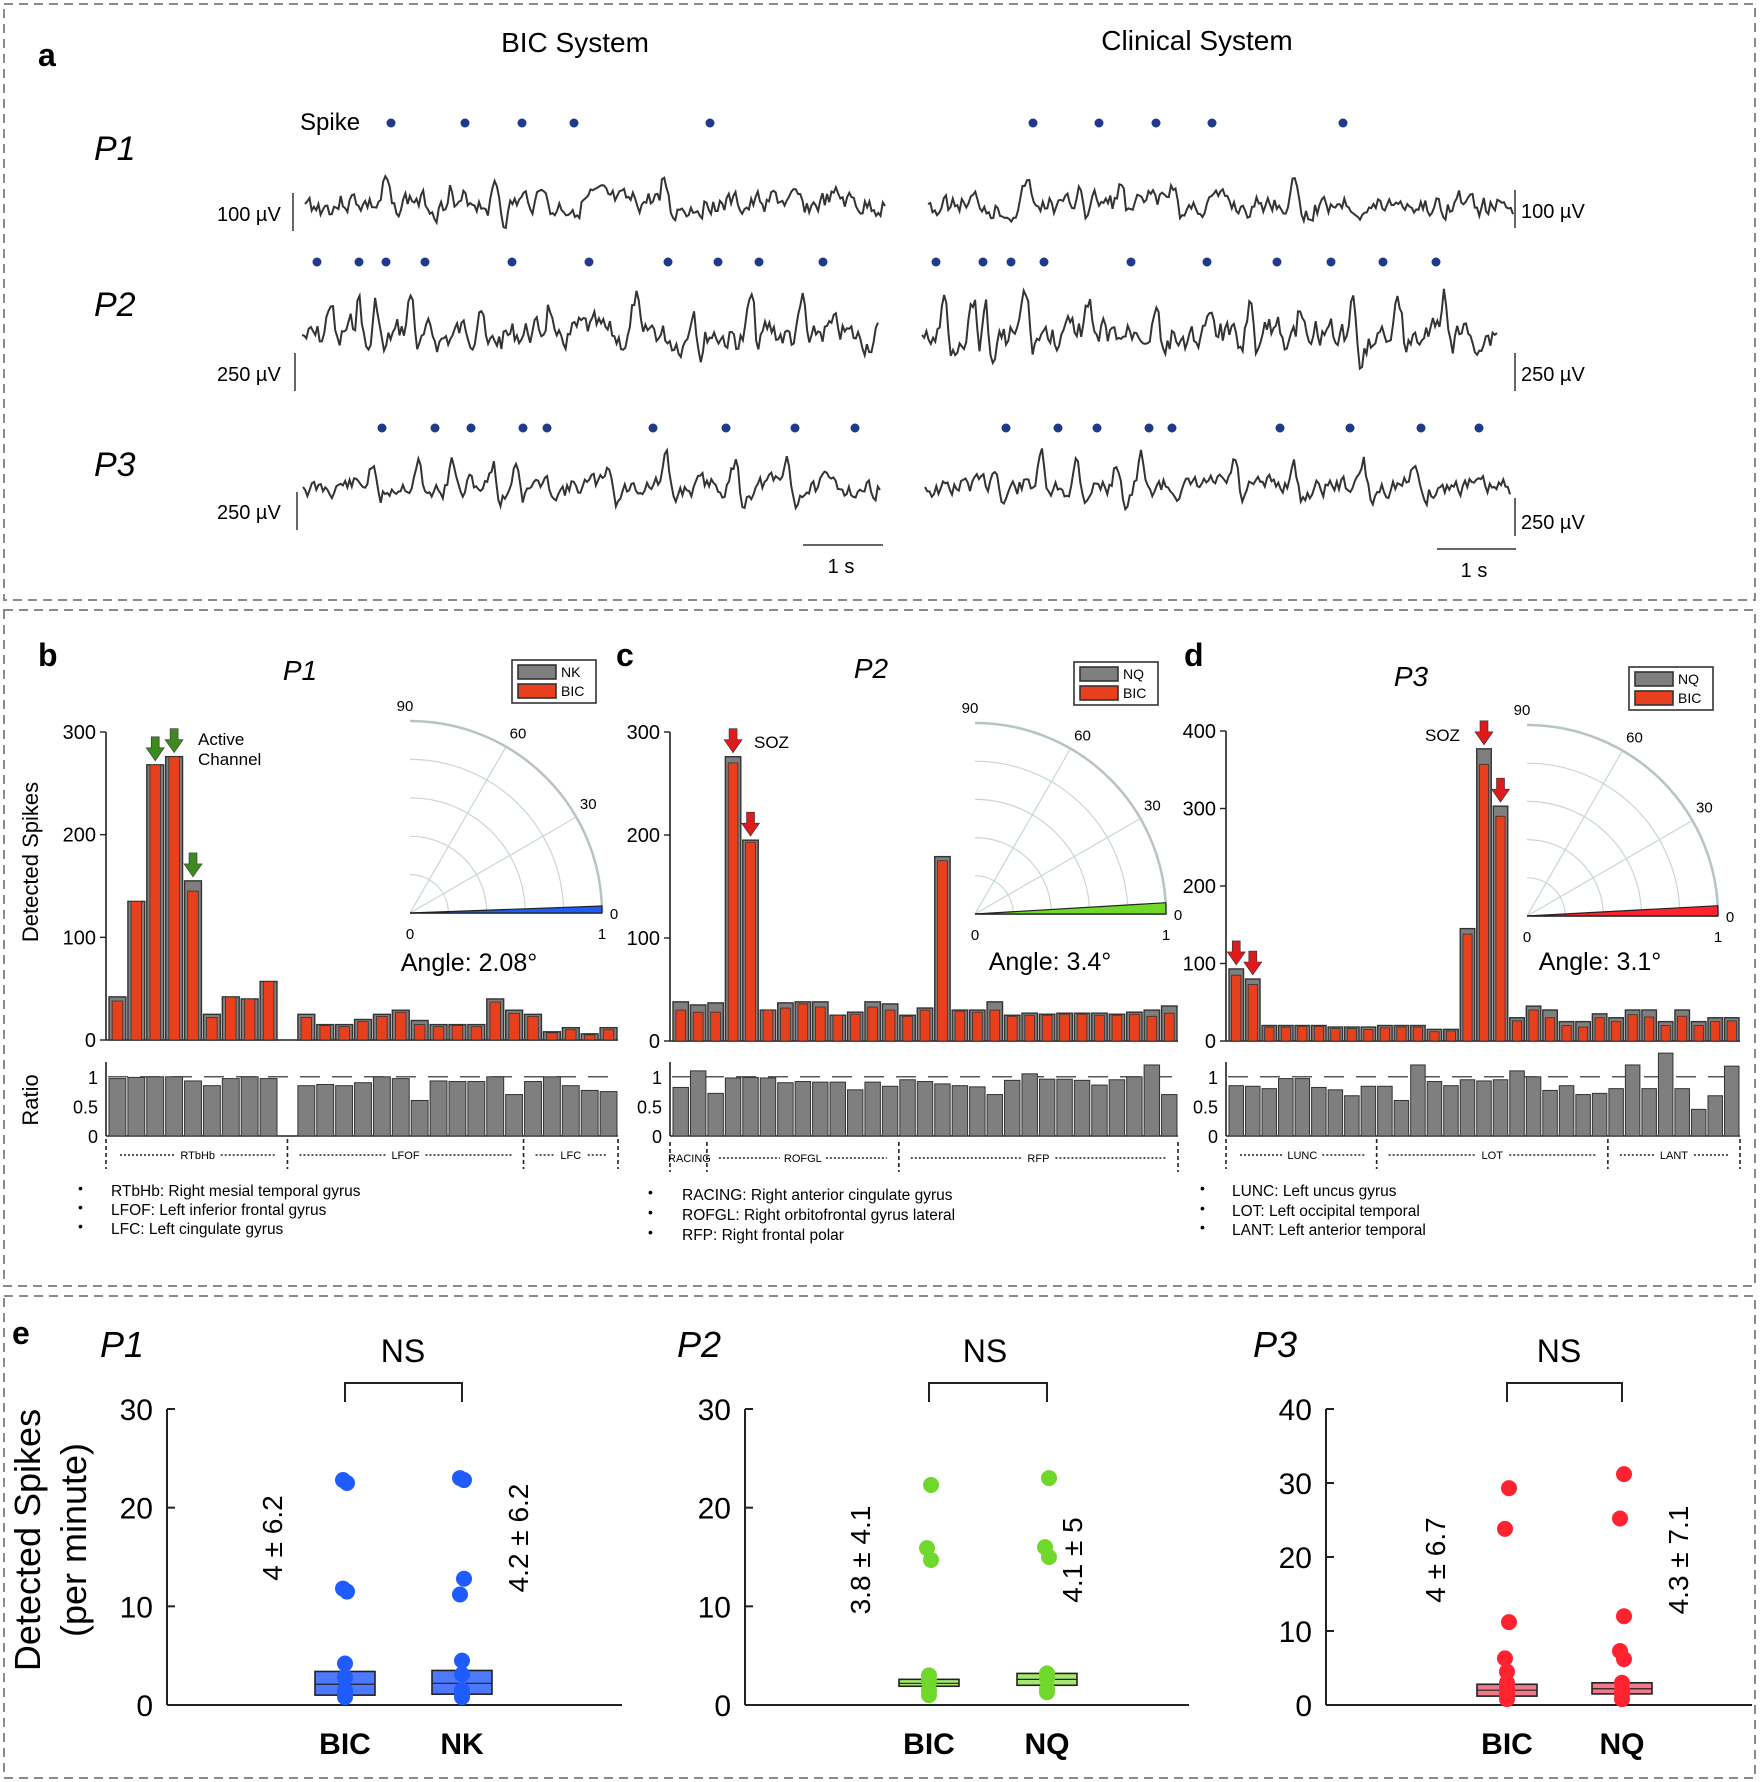 The image size is (1760, 1782). What do you see at coordinates (1133, 674) in the screenshot?
I see `legend-label-reference: NQ` at bounding box center [1133, 674].